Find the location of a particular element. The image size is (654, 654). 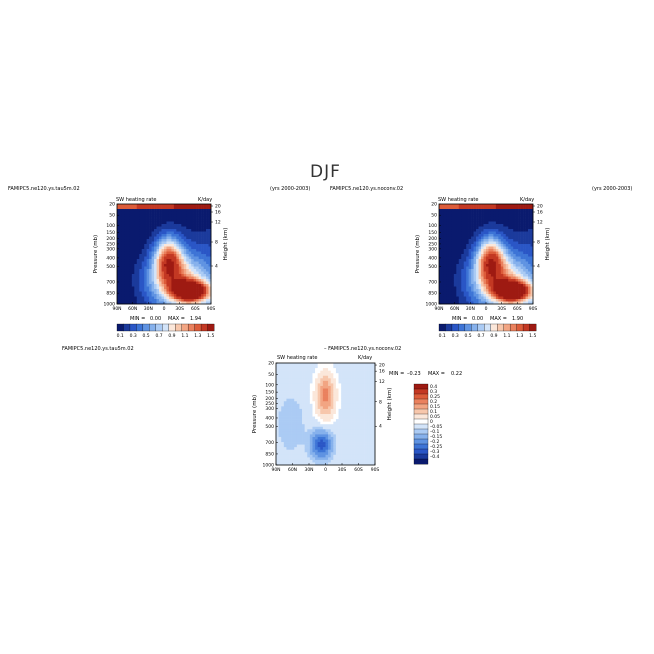

colorbar-swatch is located at coordinates (172, 327).